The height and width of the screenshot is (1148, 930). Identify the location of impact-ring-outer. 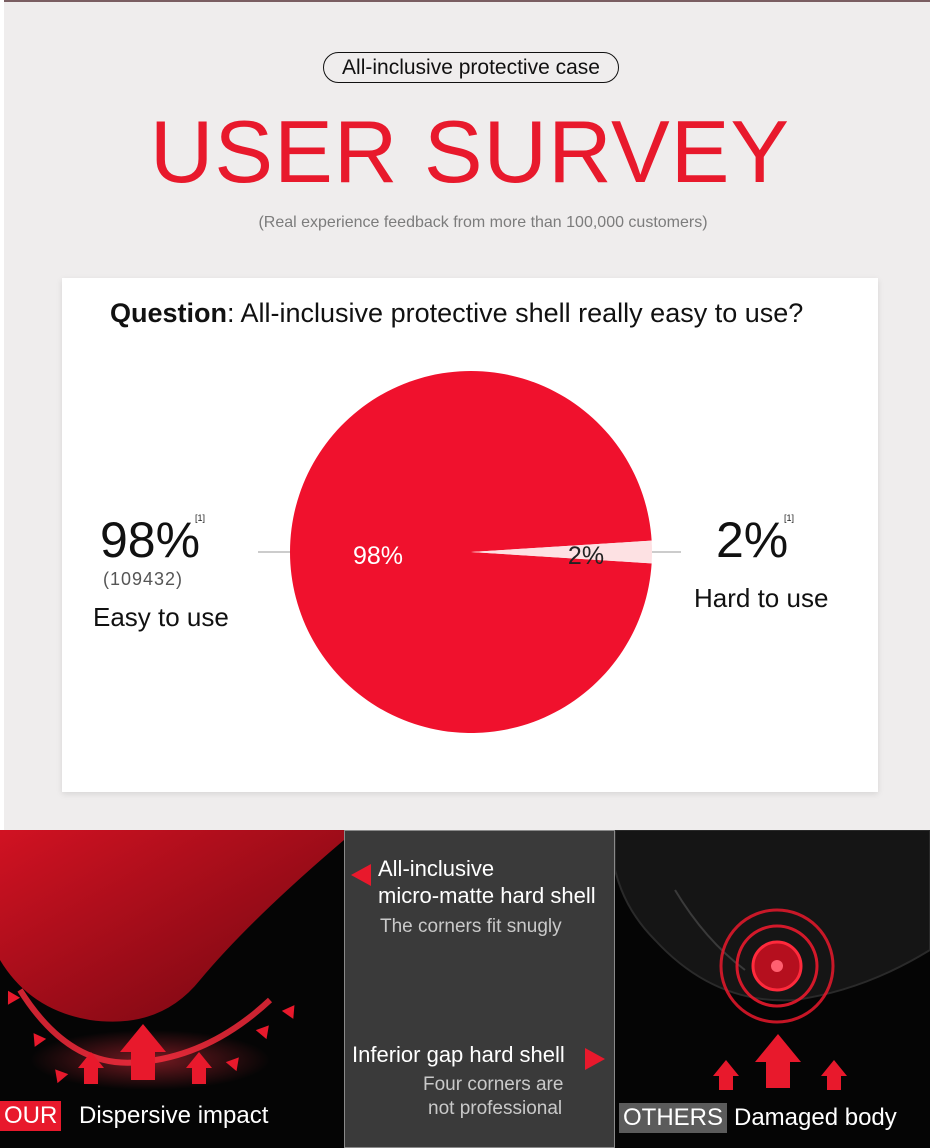
(777, 966).